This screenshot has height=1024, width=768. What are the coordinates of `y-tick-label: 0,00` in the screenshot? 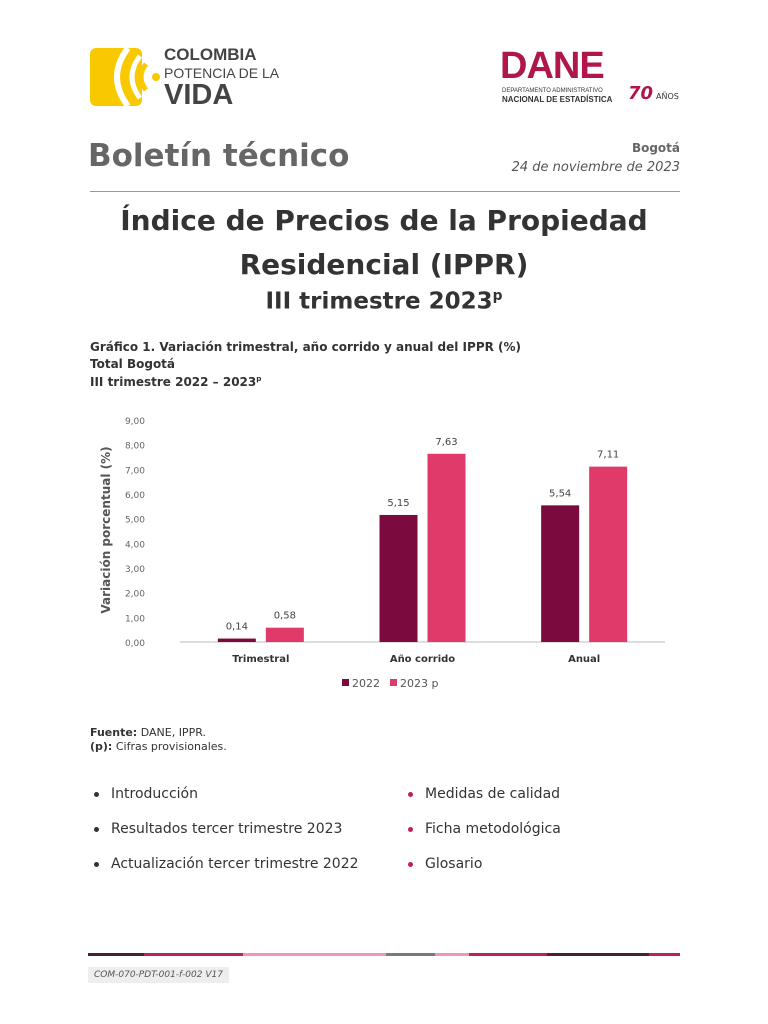 It's located at (135, 644).